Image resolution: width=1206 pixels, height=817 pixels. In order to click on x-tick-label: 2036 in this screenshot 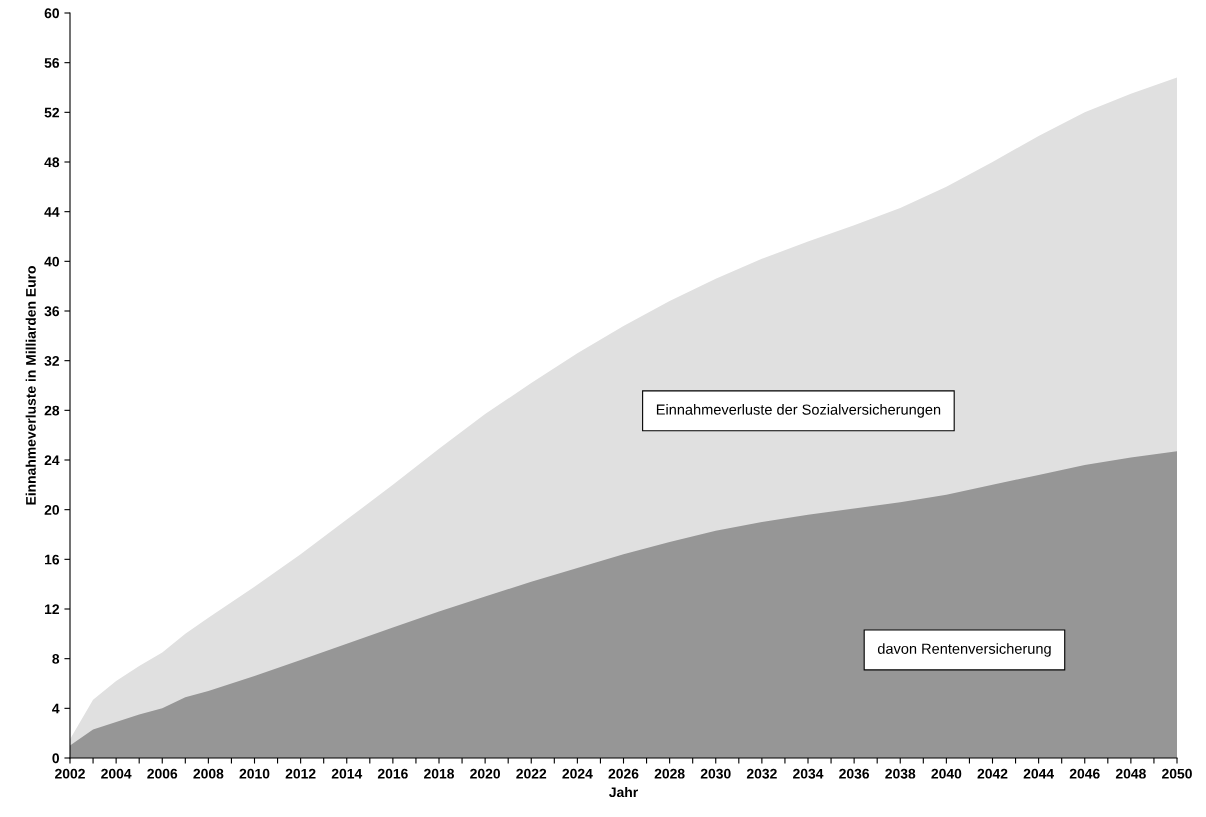, I will do `click(854, 773)`.